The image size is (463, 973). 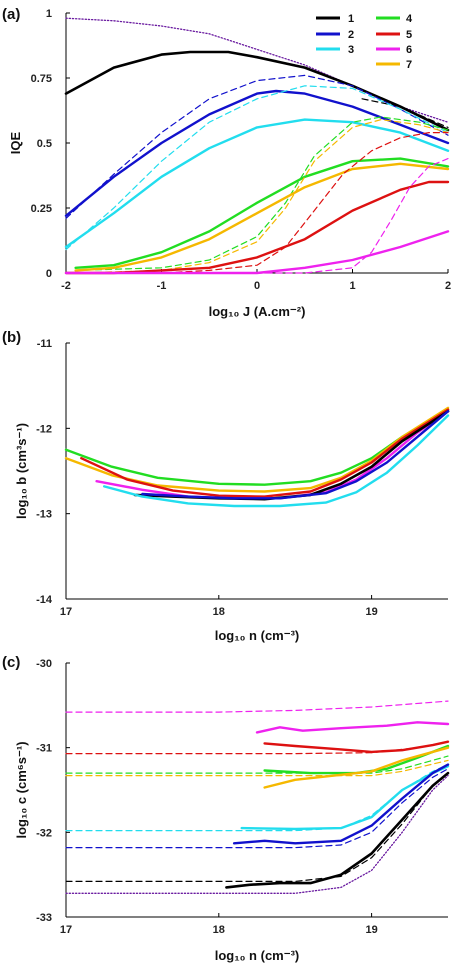 What do you see at coordinates (257, 286) in the screenshot?
I see `x-tick-label: 0` at bounding box center [257, 286].